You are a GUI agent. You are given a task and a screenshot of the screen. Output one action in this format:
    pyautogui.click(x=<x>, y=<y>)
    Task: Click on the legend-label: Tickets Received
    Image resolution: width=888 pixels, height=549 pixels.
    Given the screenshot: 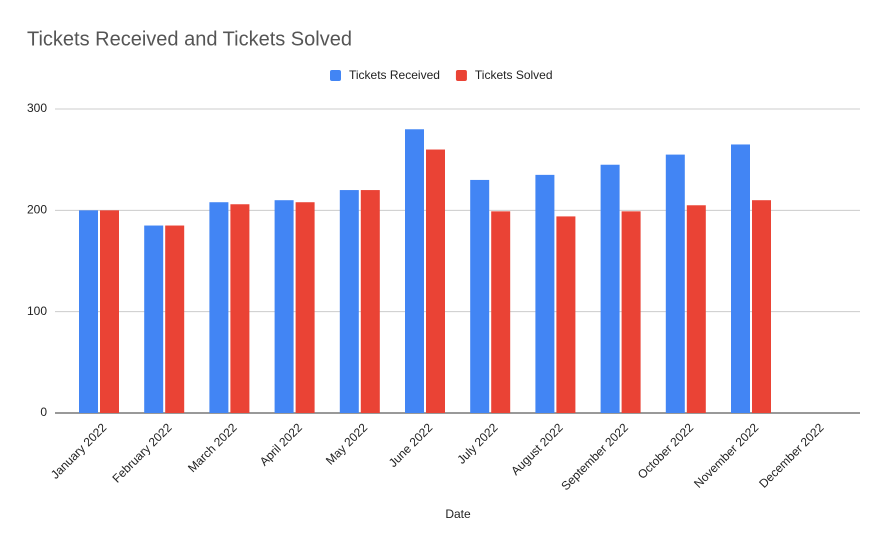 What is the action you would take?
    pyautogui.click(x=394, y=75)
    